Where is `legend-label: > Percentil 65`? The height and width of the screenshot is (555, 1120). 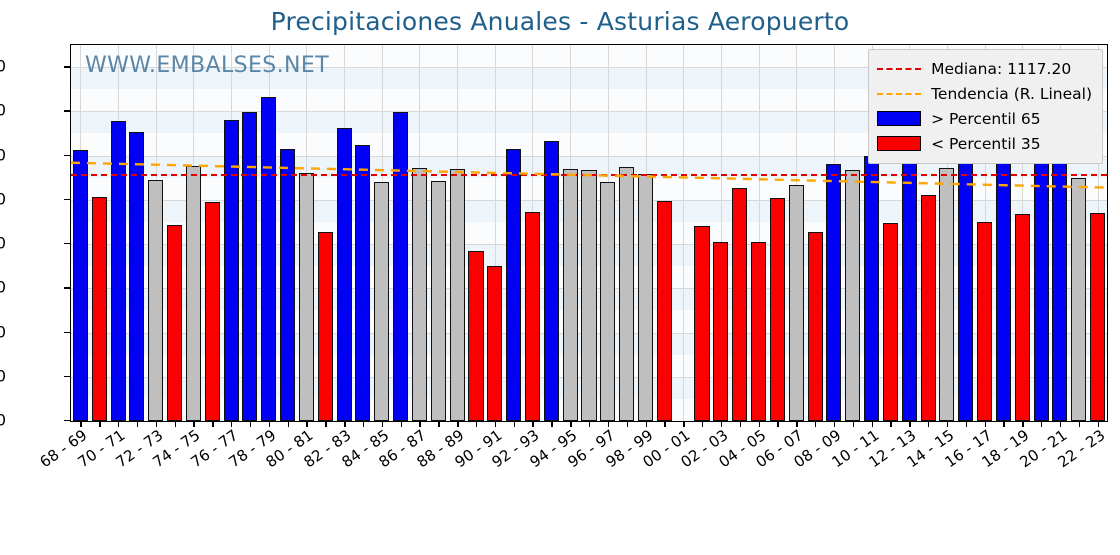 legend-label: > Percentil 65 is located at coordinates (986, 118).